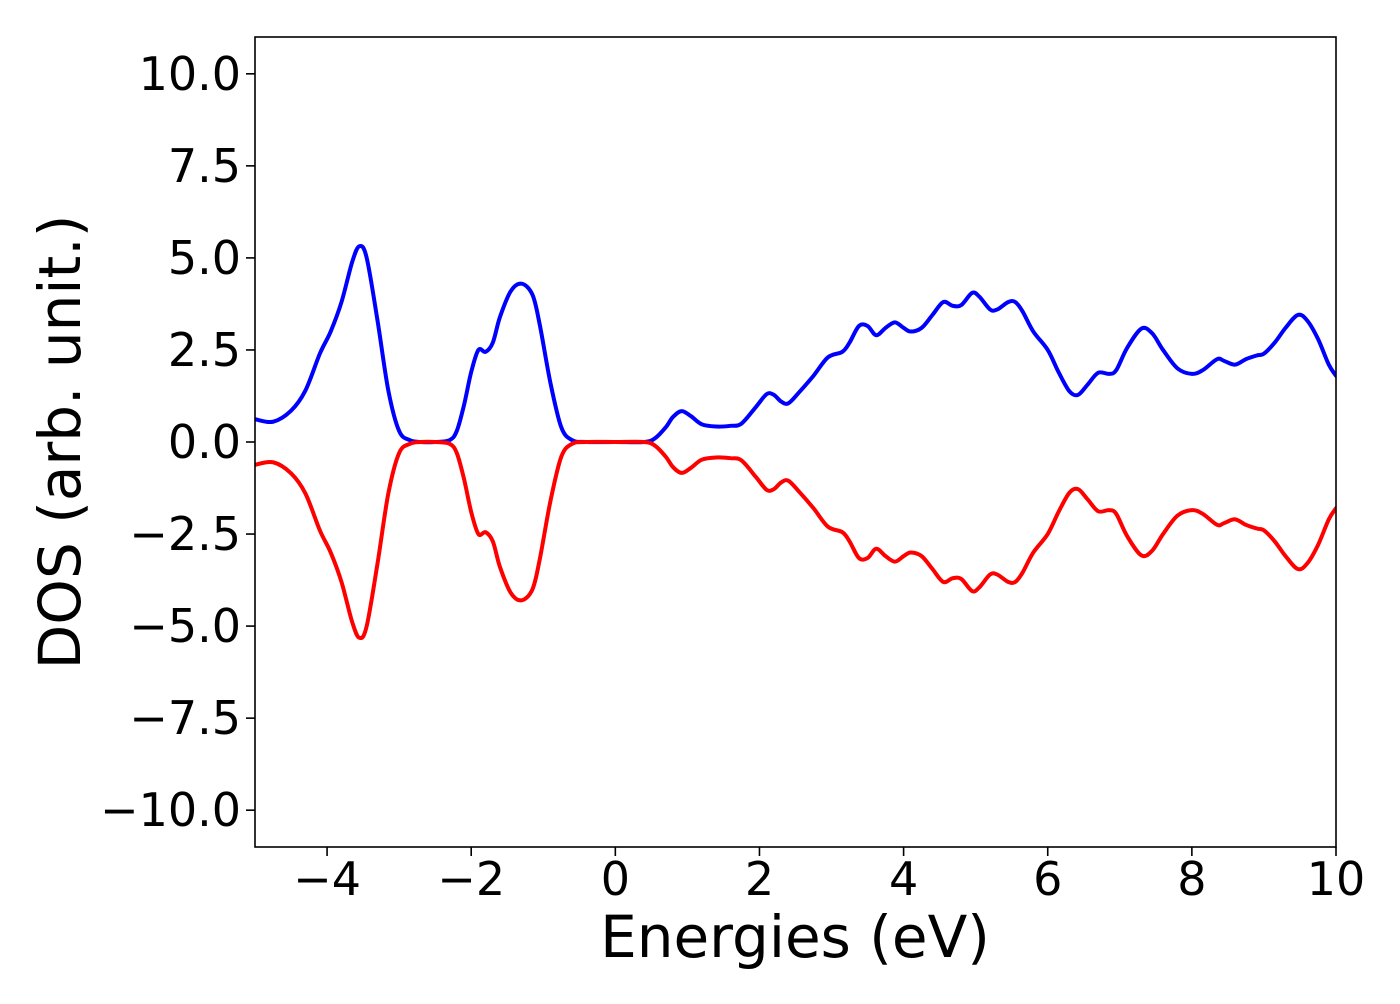 Image resolution: width=1400 pixels, height=1004 pixels. What do you see at coordinates (759, 879) in the screenshot?
I see `x-tick-label: 2` at bounding box center [759, 879].